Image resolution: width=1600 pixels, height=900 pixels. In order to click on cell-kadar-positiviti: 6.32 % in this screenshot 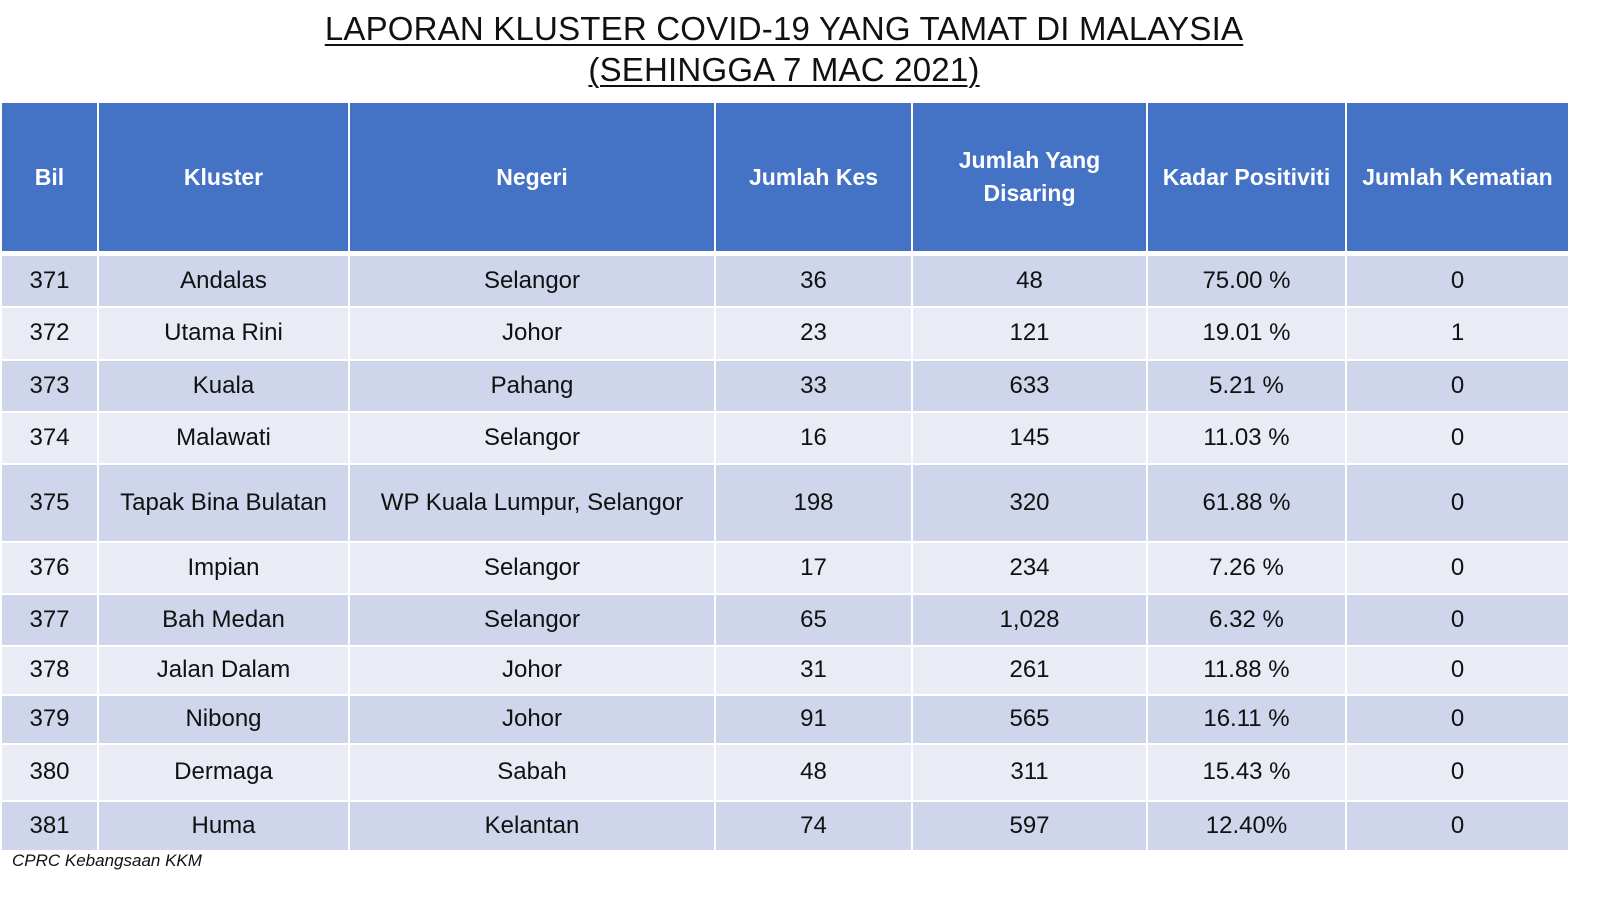, I will do `click(1246, 620)`.